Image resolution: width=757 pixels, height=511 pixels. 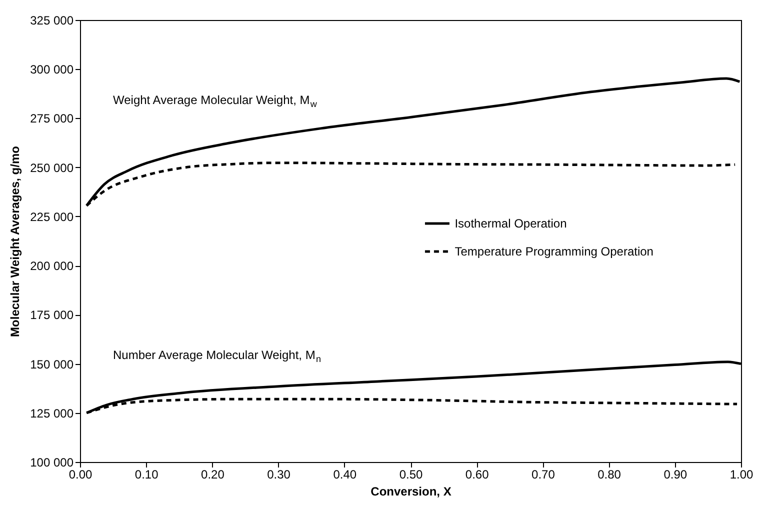 What do you see at coordinates (80, 475) in the screenshot?
I see `x-tick-label: 0.00` at bounding box center [80, 475].